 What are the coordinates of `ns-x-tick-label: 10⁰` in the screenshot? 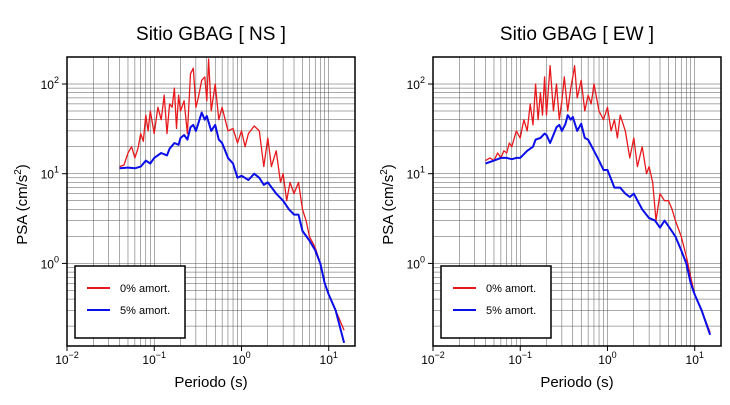 It's located at (241, 358).